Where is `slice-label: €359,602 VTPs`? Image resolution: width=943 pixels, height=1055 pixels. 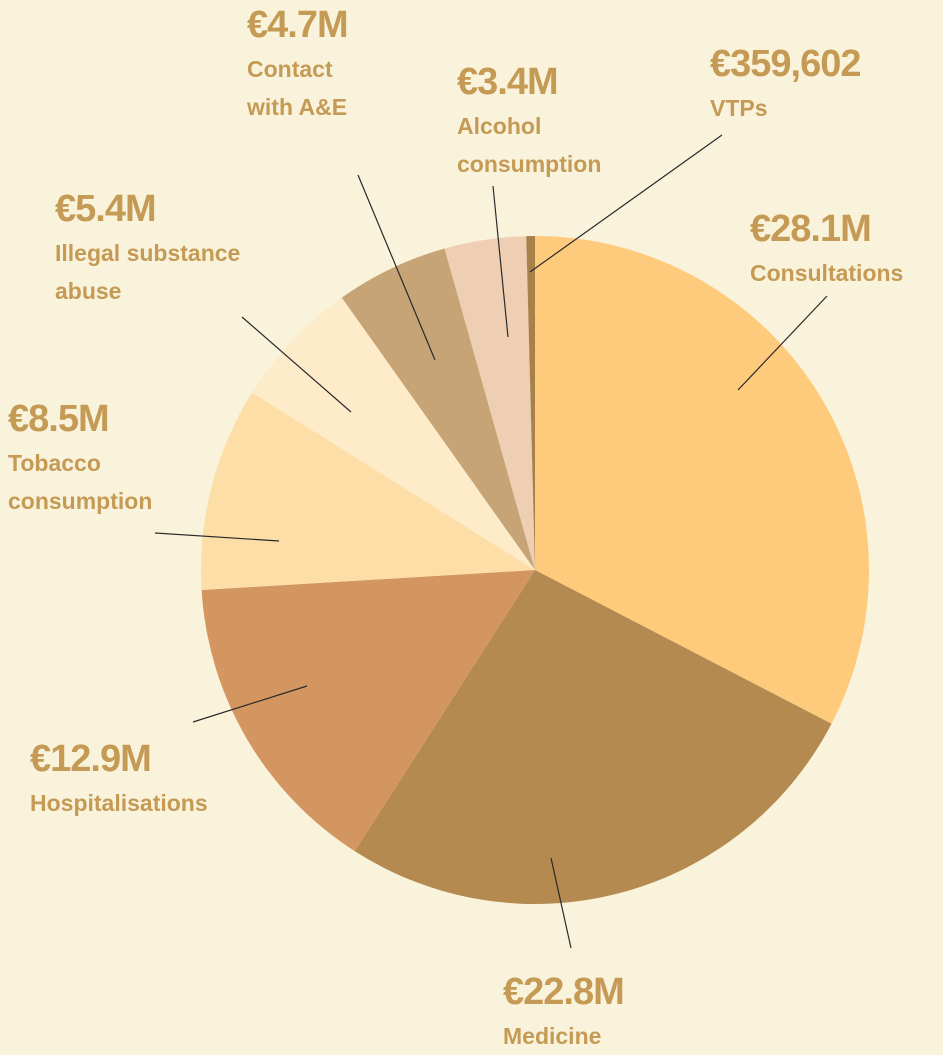 slice-label: €359,602 VTPs is located at coordinates (810, 86).